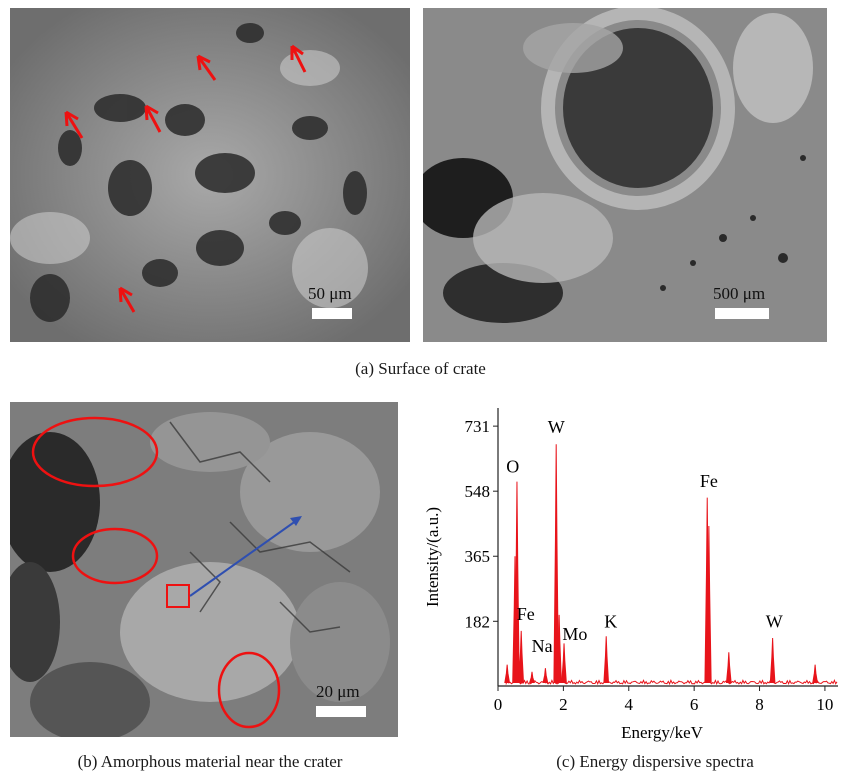  I want to click on x-tick-label: 2, so click(563, 704).